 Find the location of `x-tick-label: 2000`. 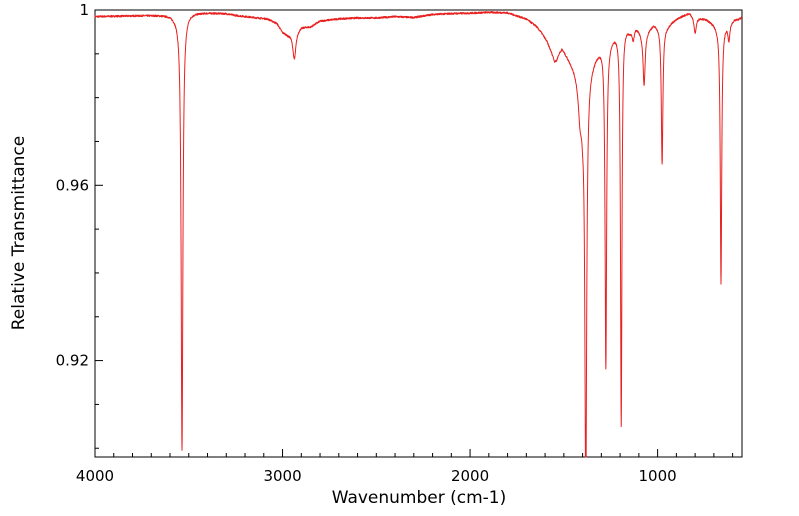

x-tick-label: 2000 is located at coordinates (470, 476).